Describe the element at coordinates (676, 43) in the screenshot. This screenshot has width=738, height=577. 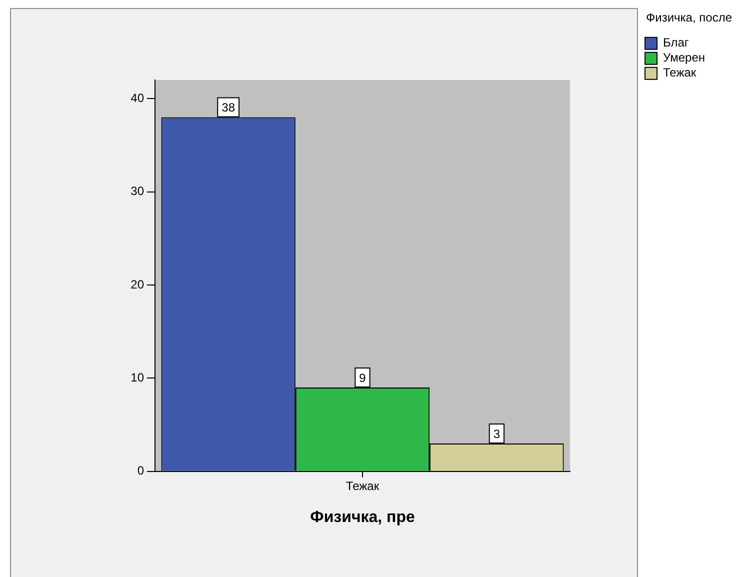
I see `legend-label: Благ` at that location.